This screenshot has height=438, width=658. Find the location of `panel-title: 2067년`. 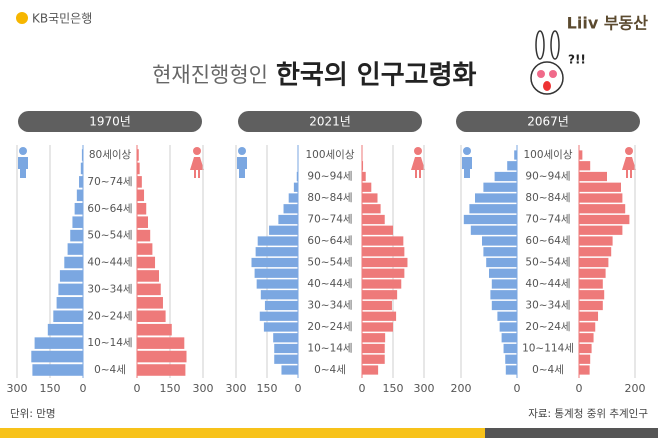

panel-title: 2067년 is located at coordinates (548, 122).